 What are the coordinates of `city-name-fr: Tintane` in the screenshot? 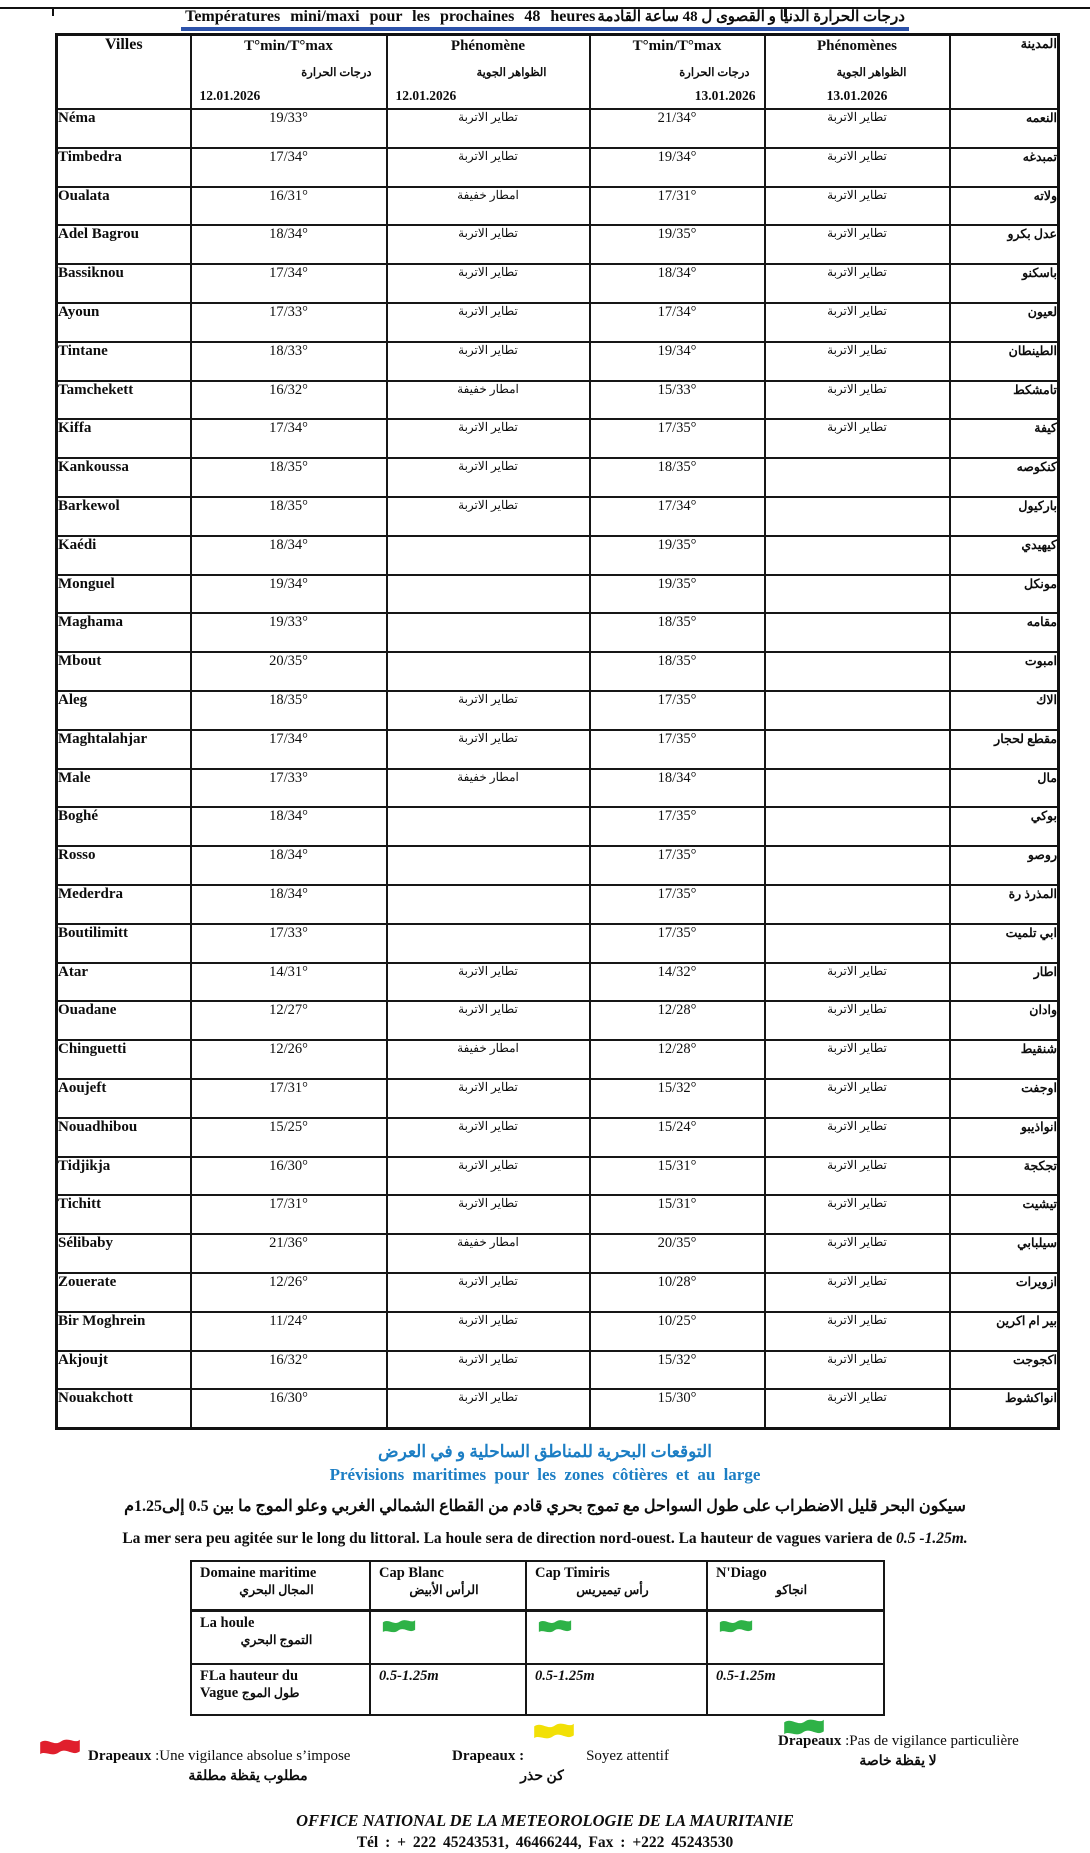 It's located at (123, 361).